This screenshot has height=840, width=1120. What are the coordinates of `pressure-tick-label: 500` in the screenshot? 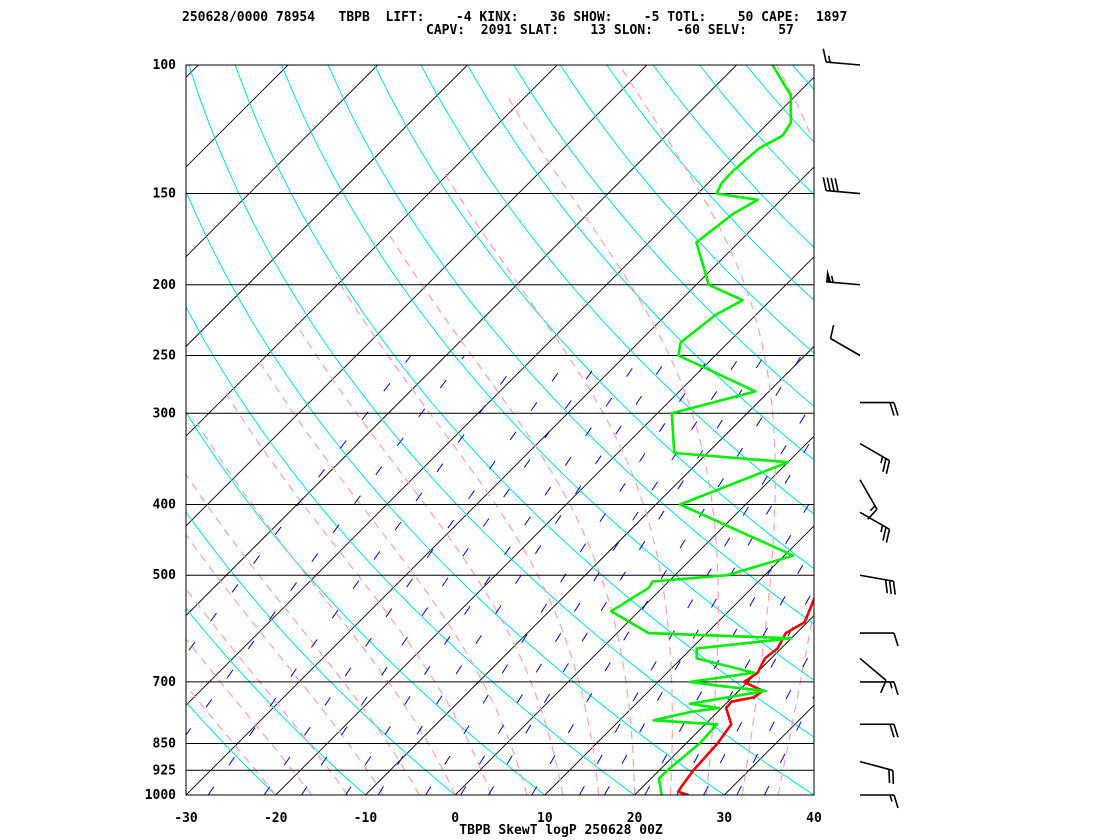 It's located at (165, 575).